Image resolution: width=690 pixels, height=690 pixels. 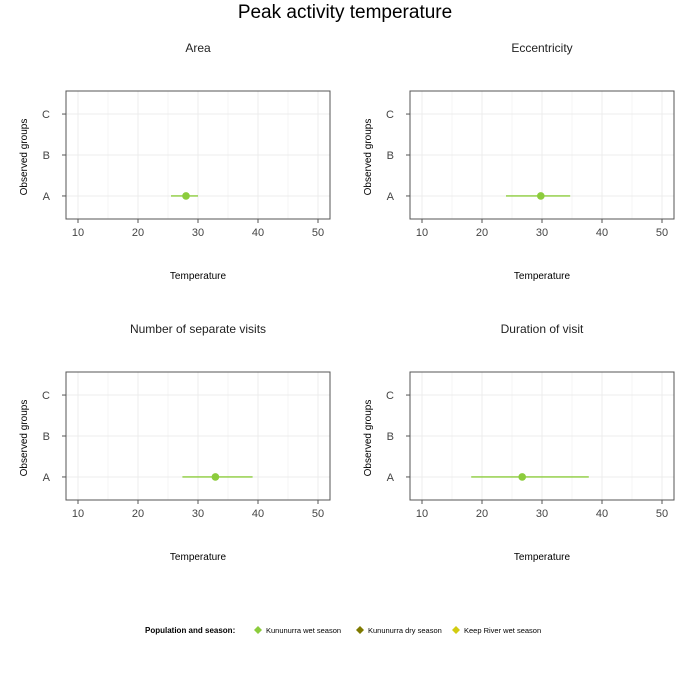 What do you see at coordinates (198, 48) in the screenshot?
I see `panel-title: Area` at bounding box center [198, 48].